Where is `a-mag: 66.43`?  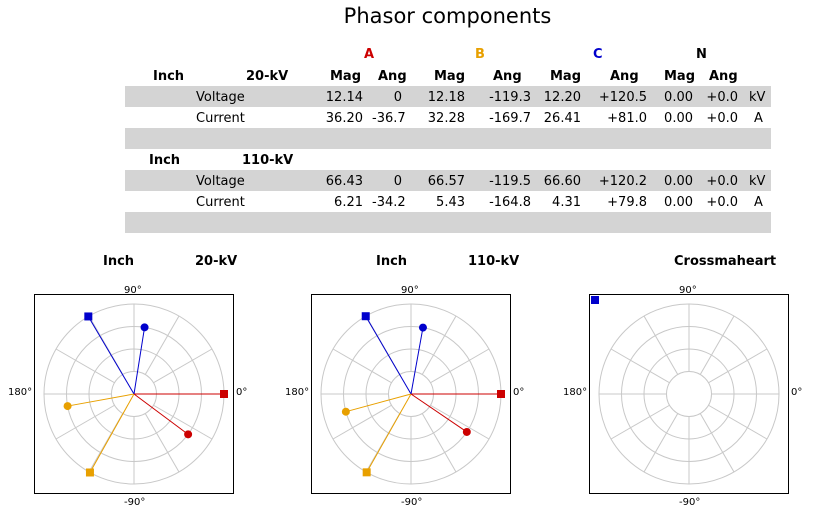
a-mag: 66.43 is located at coordinates (344, 181).